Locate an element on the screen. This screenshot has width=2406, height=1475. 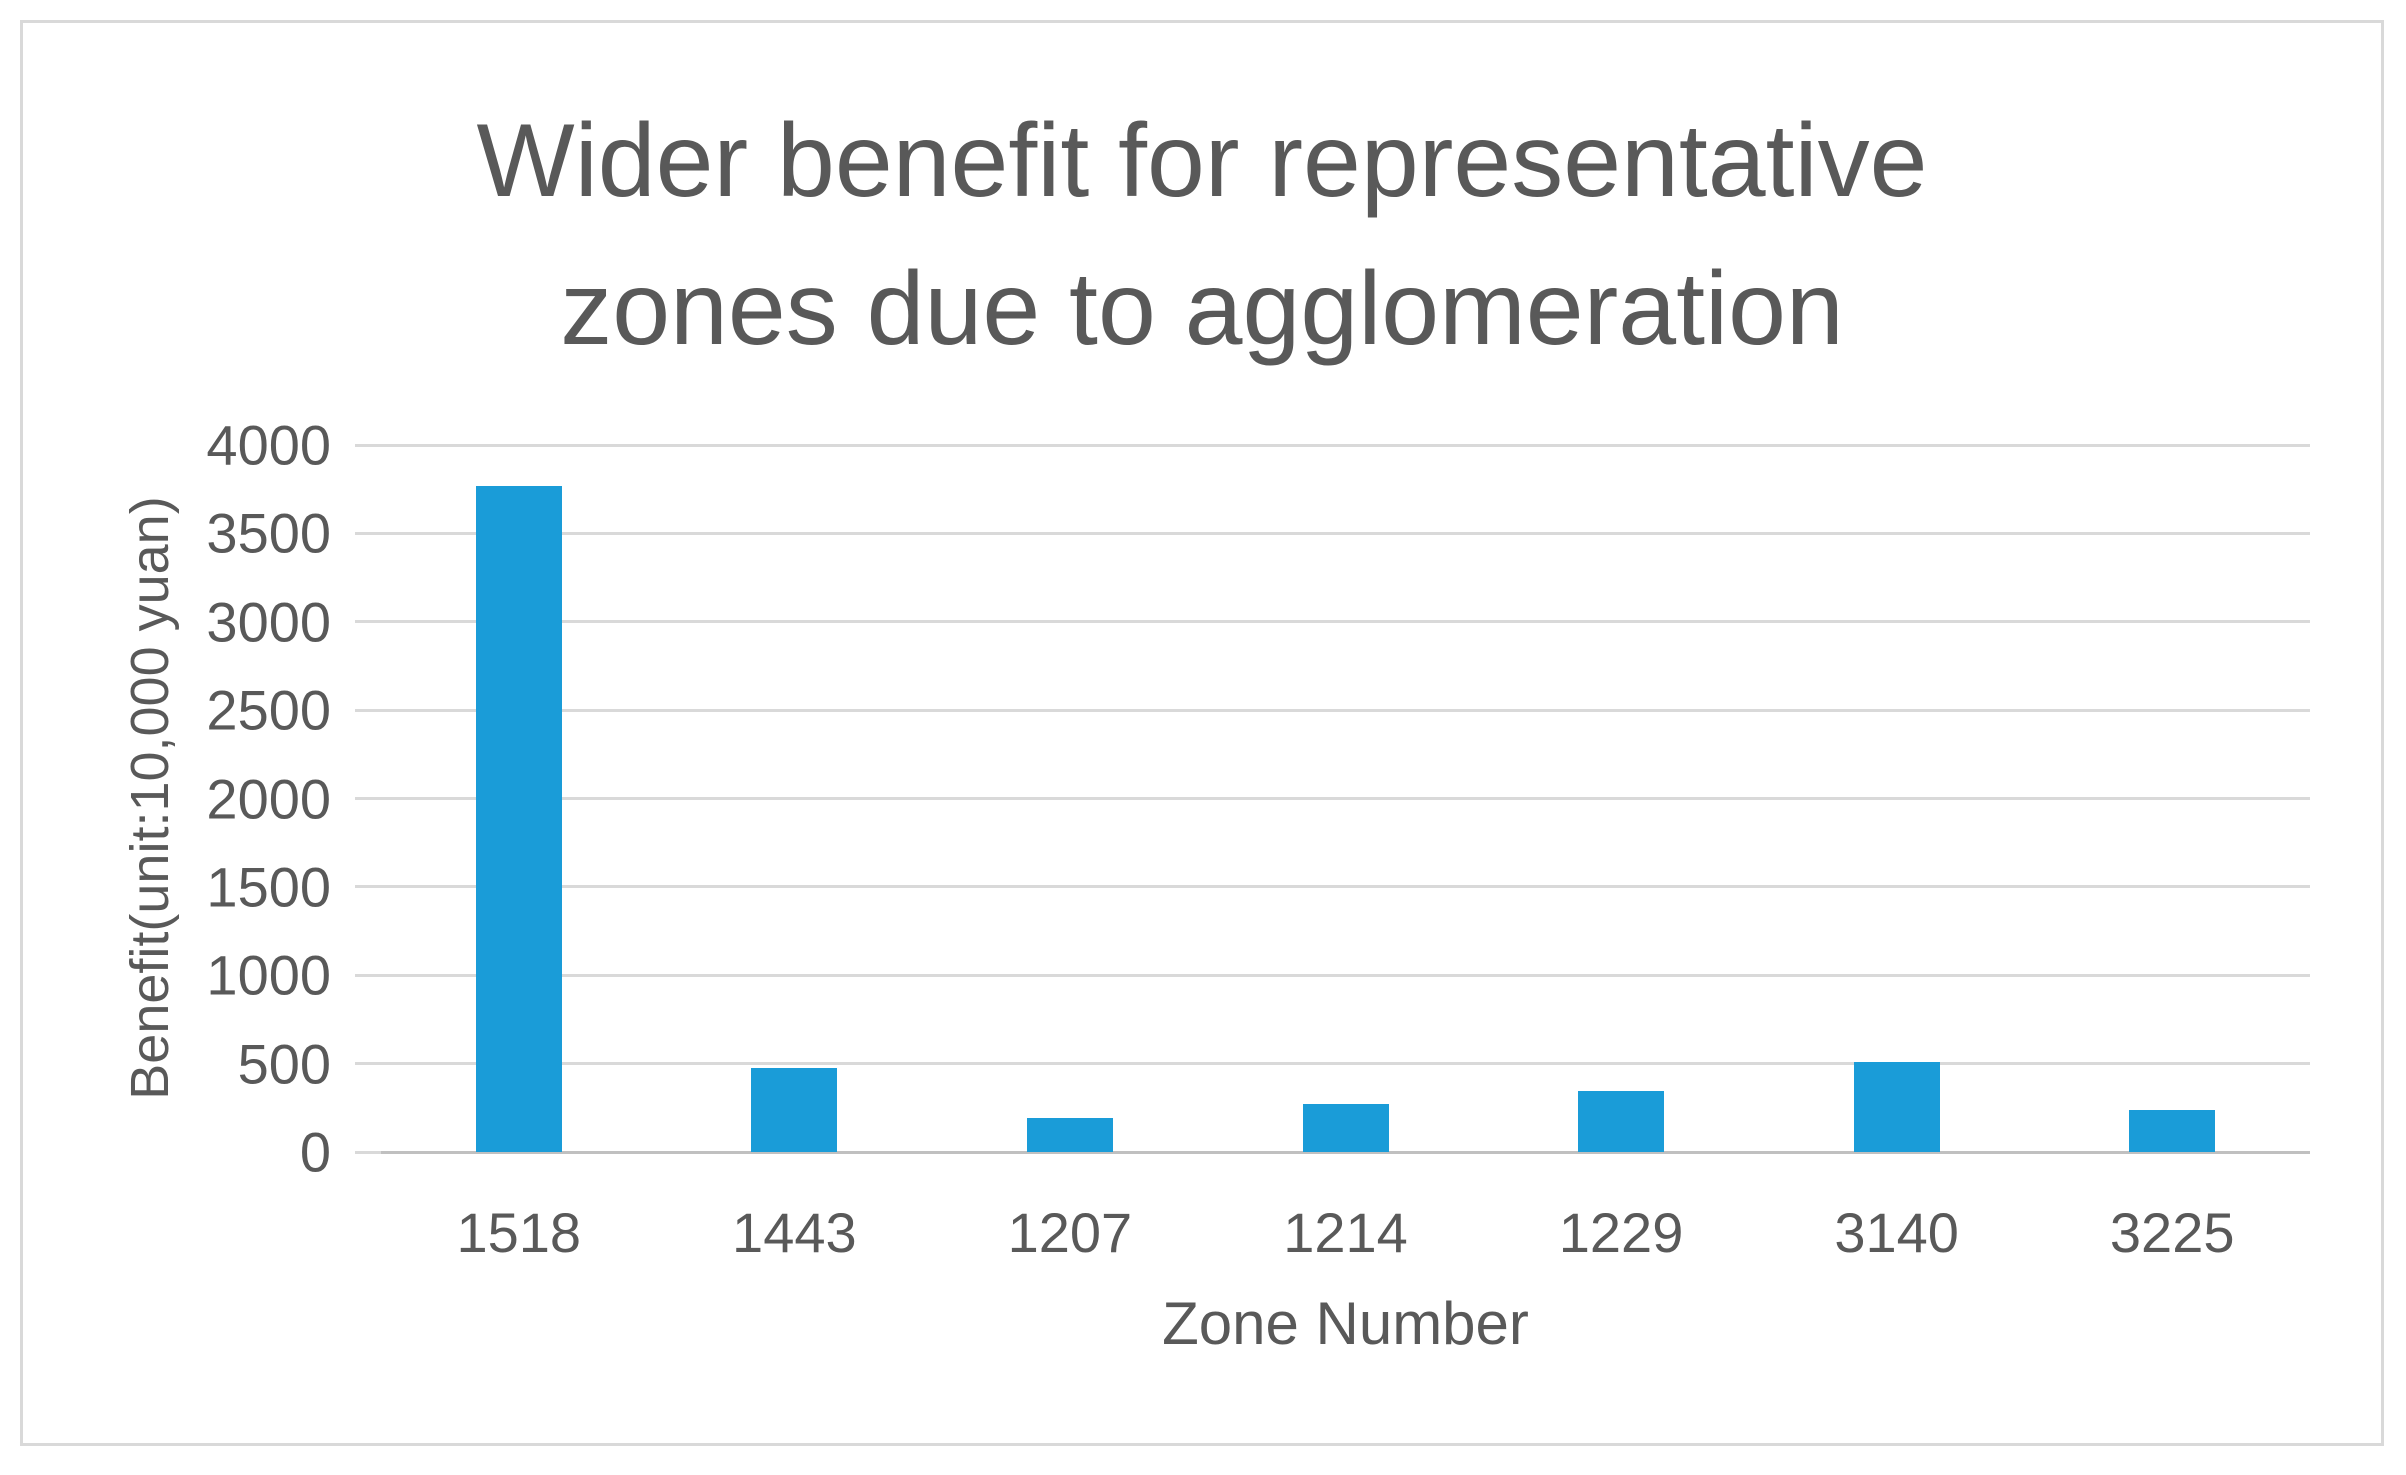
y-tick-label: 4000 is located at coordinates (268, 445).